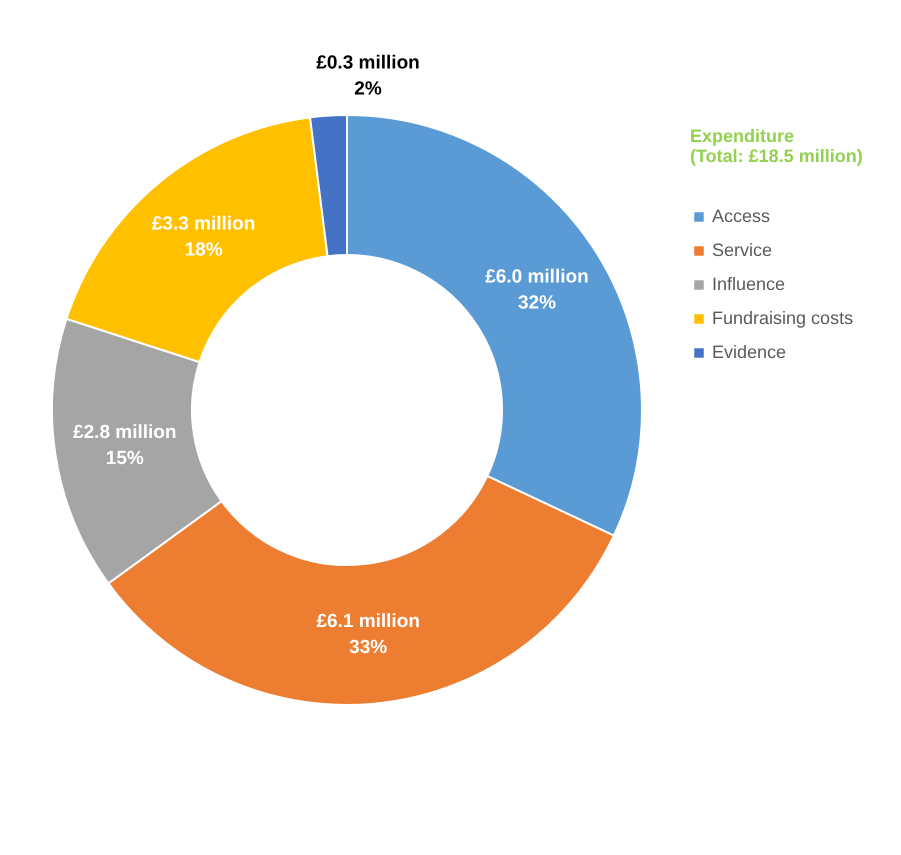  What do you see at coordinates (368, 63) in the screenshot?
I see `text: £0.3 million` at bounding box center [368, 63].